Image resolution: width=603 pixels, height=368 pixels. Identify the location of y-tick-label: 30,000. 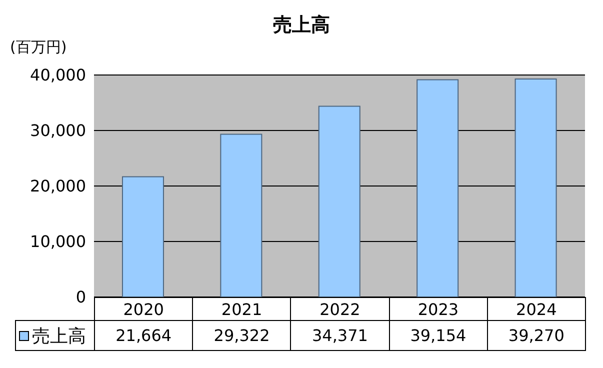
(58, 130).